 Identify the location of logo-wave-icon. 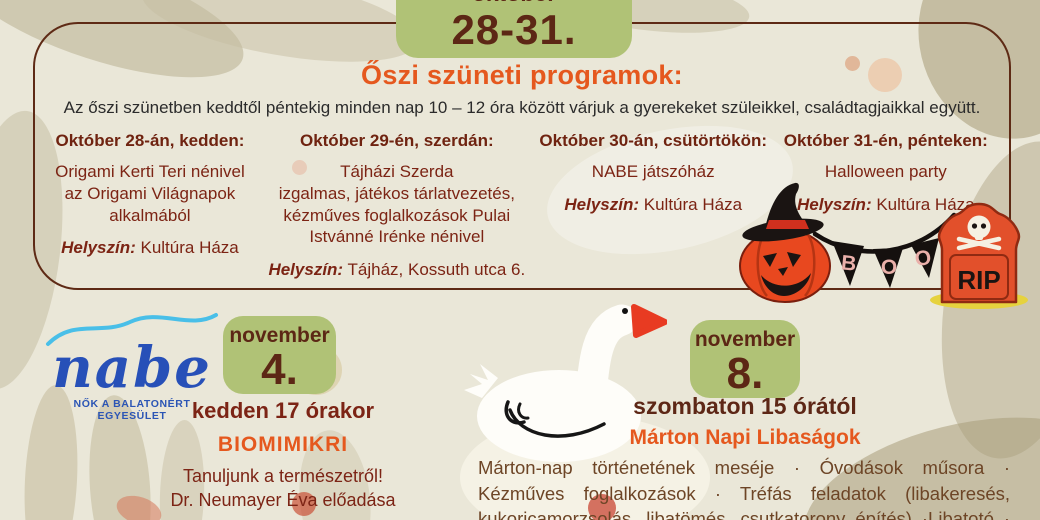
(132, 329).